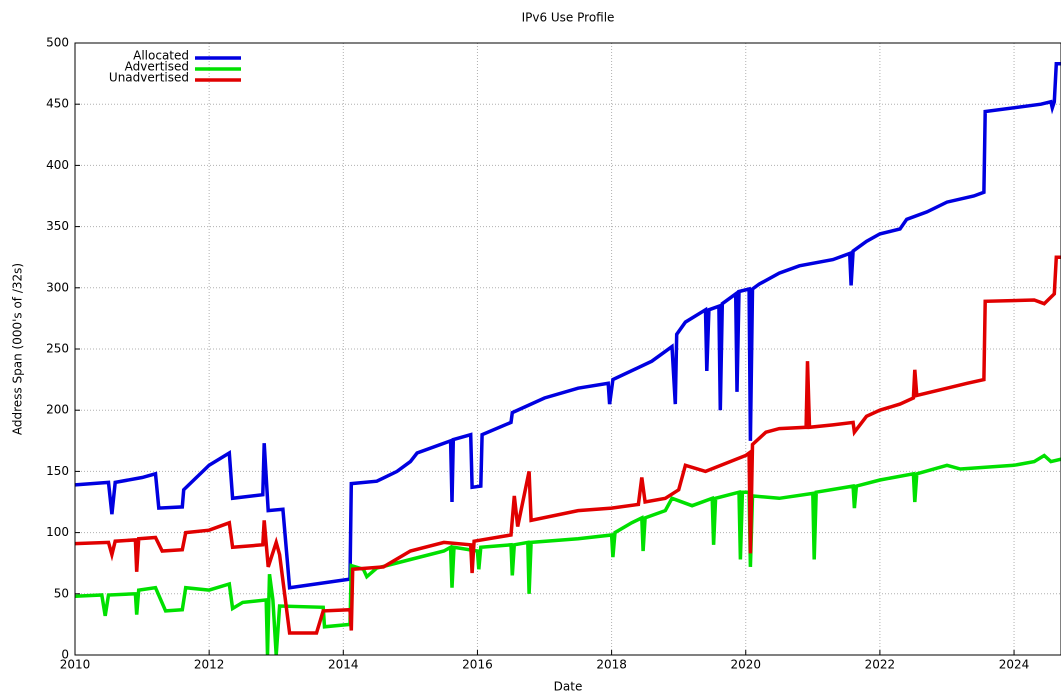  I want to click on y-tick-label: 500, so click(57, 43).